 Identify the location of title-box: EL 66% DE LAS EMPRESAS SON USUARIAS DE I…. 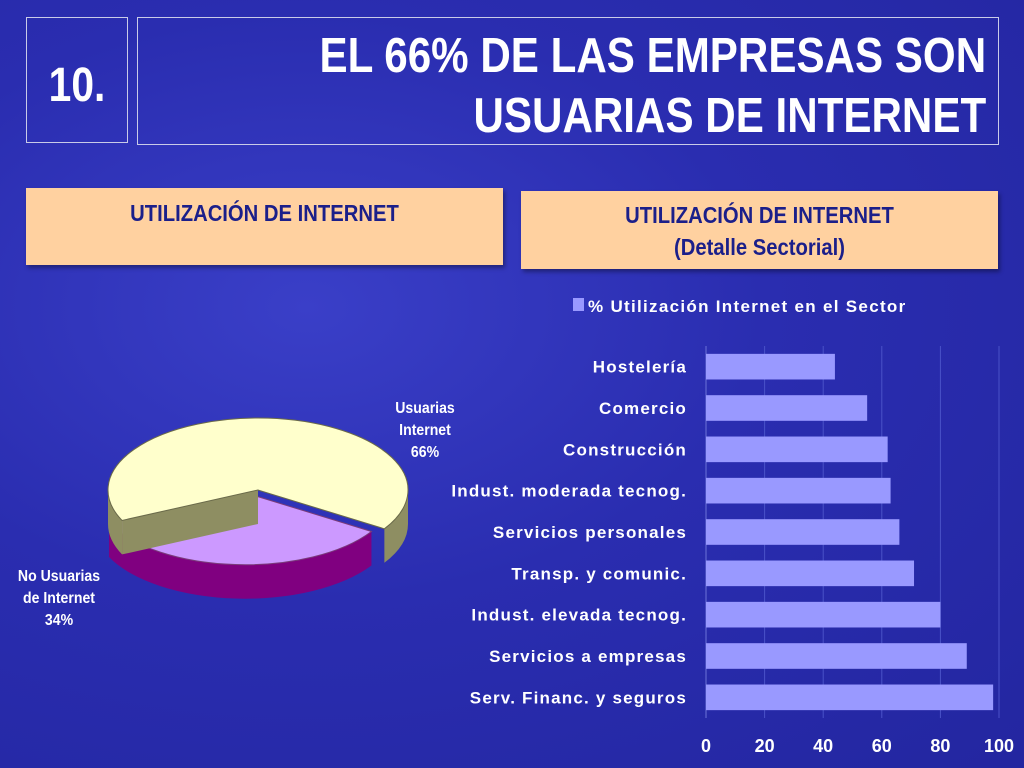
(568, 81).